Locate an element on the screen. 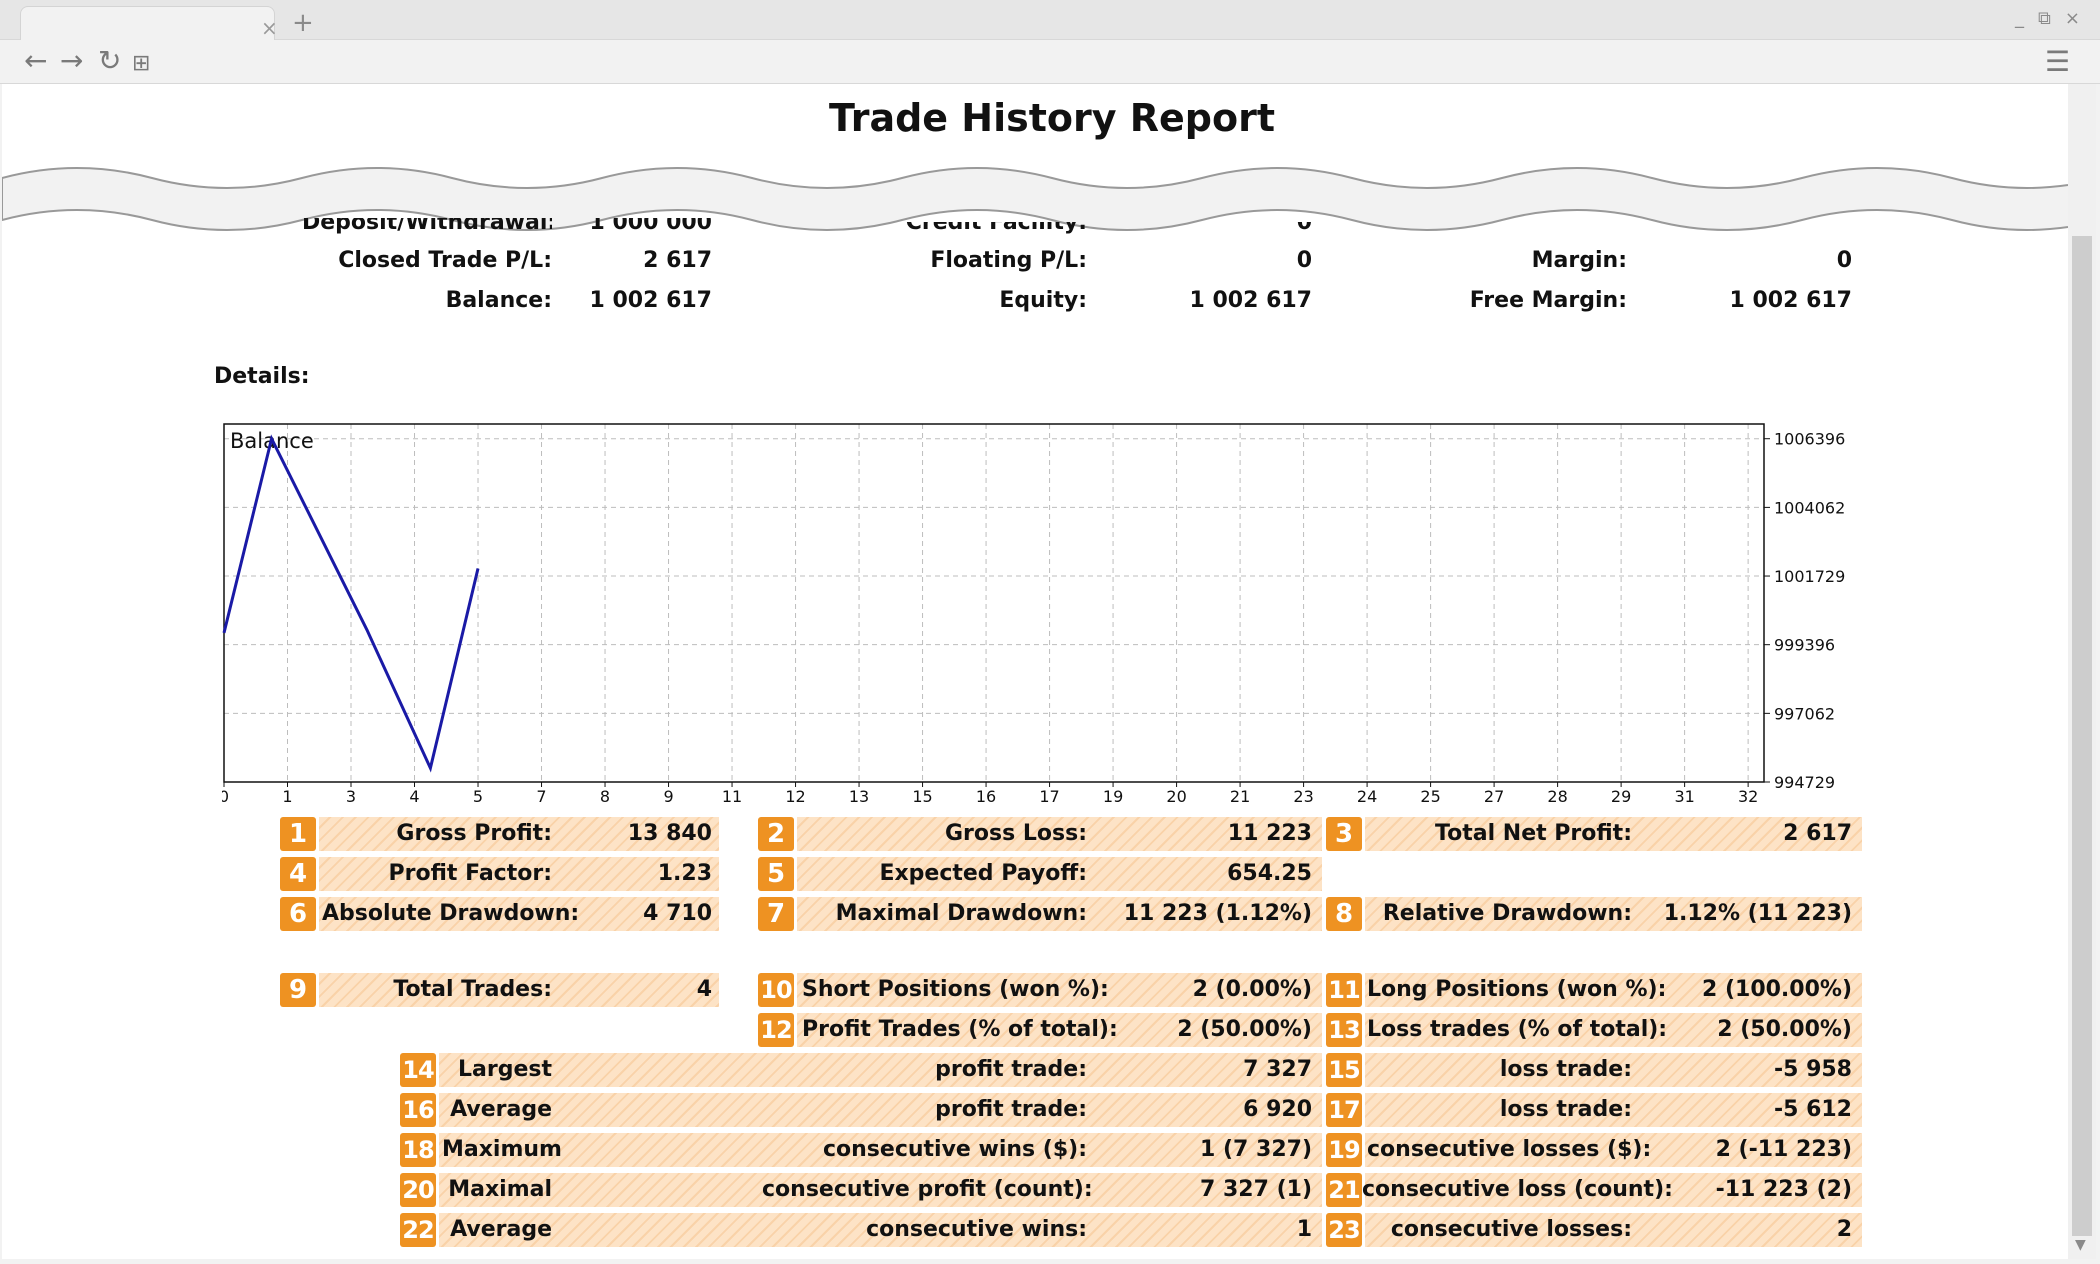  x-tick-label: 12 is located at coordinates (795, 795).